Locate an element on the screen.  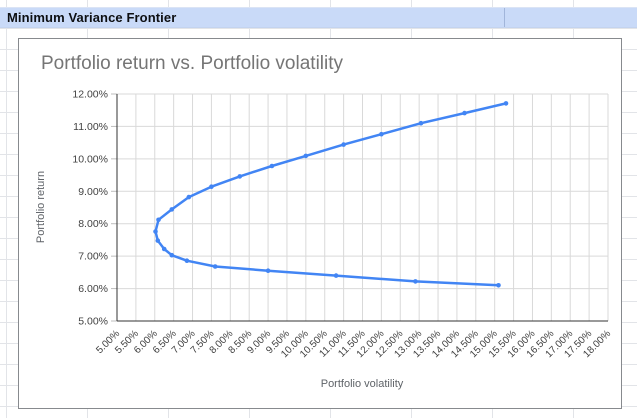
y-tick-label: 5.00% is located at coordinates (93, 322).